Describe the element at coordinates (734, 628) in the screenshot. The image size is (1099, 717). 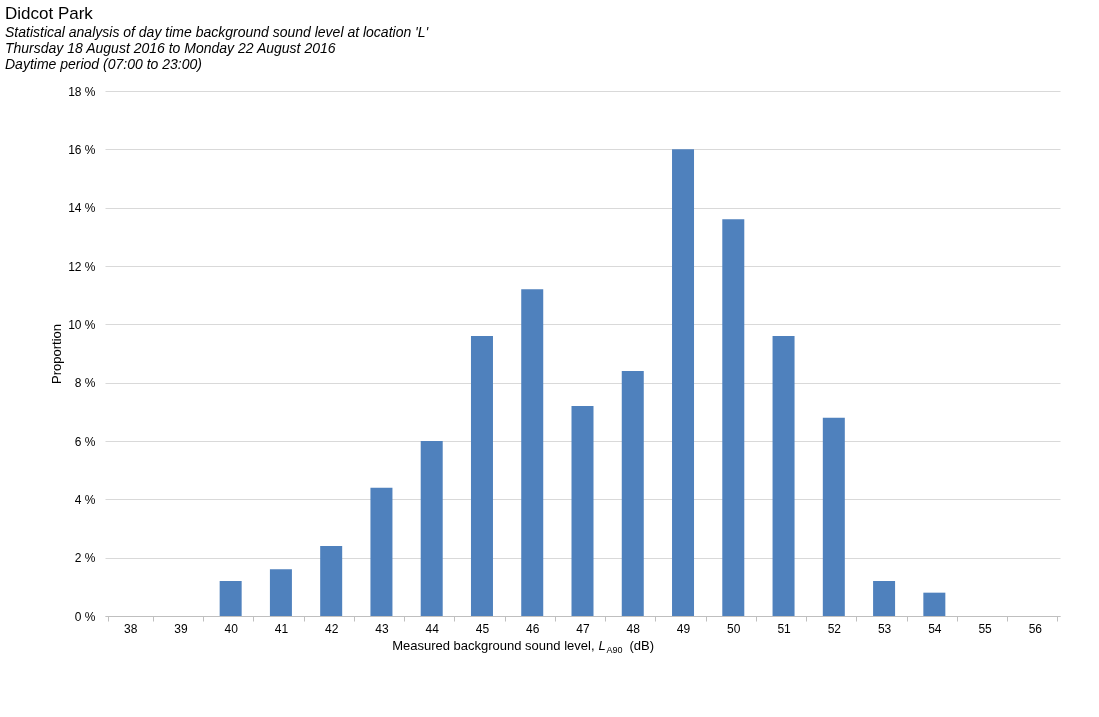
I see `x-tick-label: 50` at that location.